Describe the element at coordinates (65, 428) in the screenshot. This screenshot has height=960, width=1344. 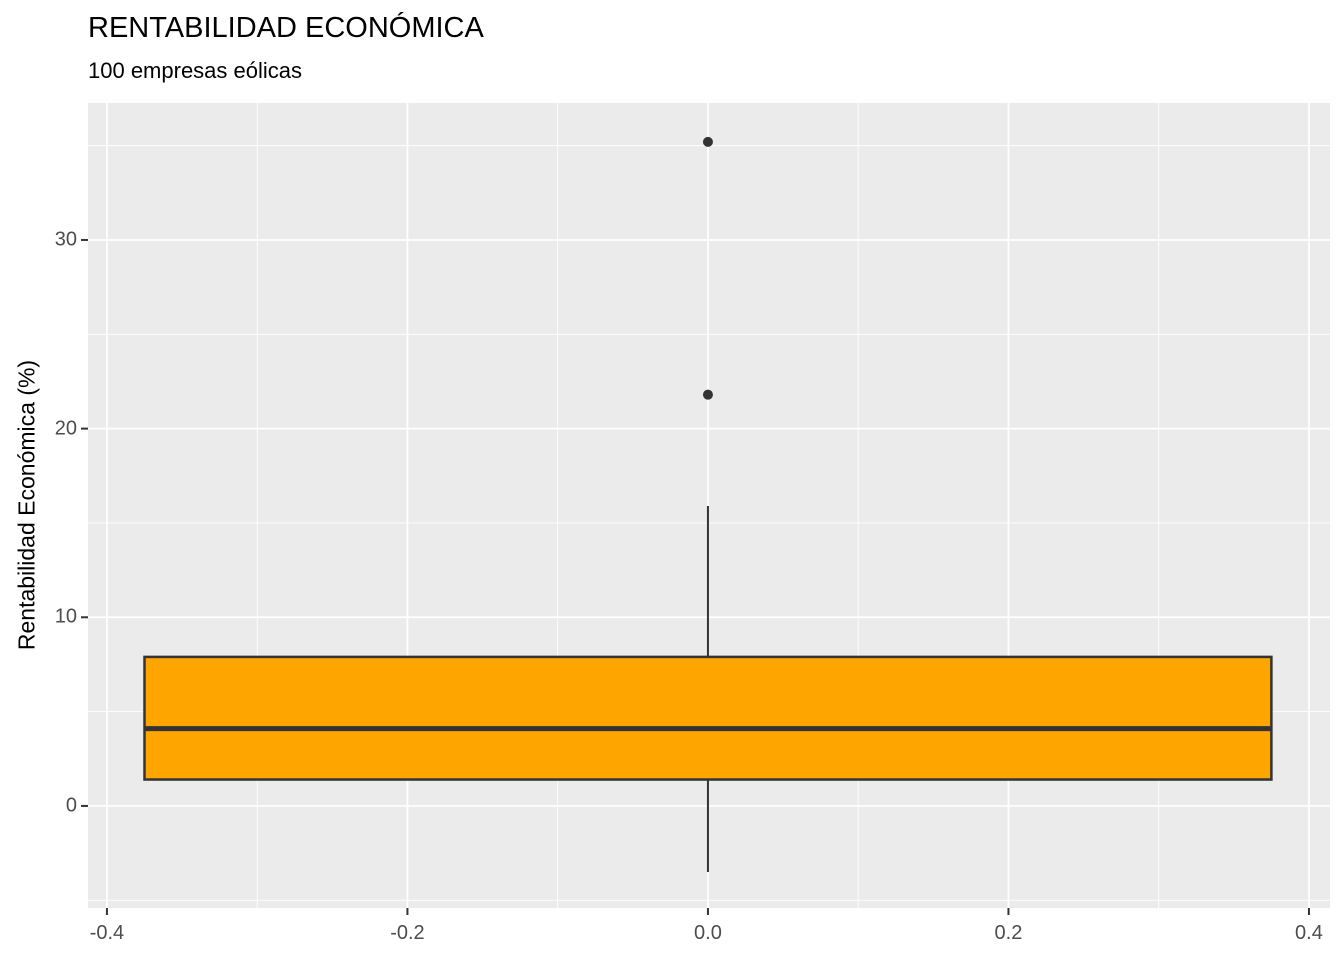
I see `y-tick-label: 20` at that location.